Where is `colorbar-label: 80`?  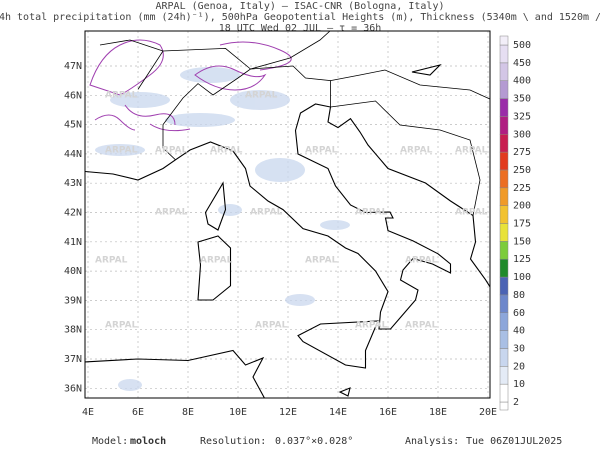
colorbar-label: 80 is located at coordinates (519, 295).